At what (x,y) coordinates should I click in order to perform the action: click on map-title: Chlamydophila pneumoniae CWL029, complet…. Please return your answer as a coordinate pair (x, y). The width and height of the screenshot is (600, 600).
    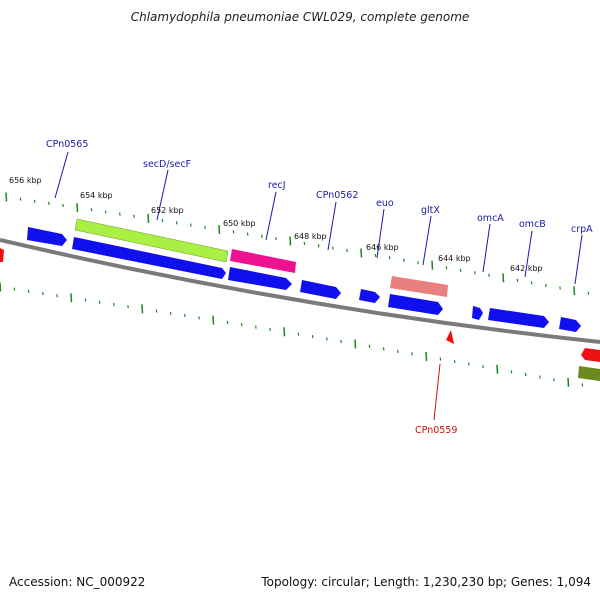
    Looking at the image, I should click on (300, 17).